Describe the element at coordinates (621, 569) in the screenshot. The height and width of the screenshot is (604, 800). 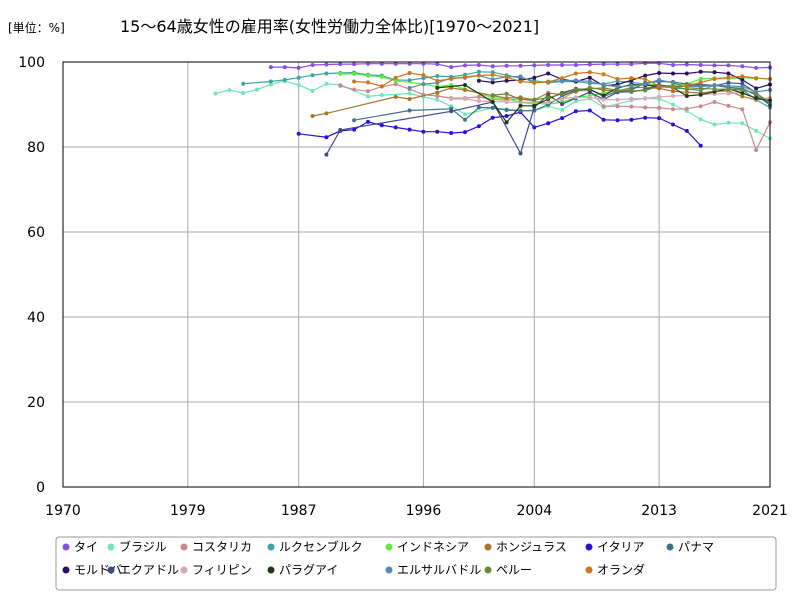
I see `legend-label: オランダ` at that location.